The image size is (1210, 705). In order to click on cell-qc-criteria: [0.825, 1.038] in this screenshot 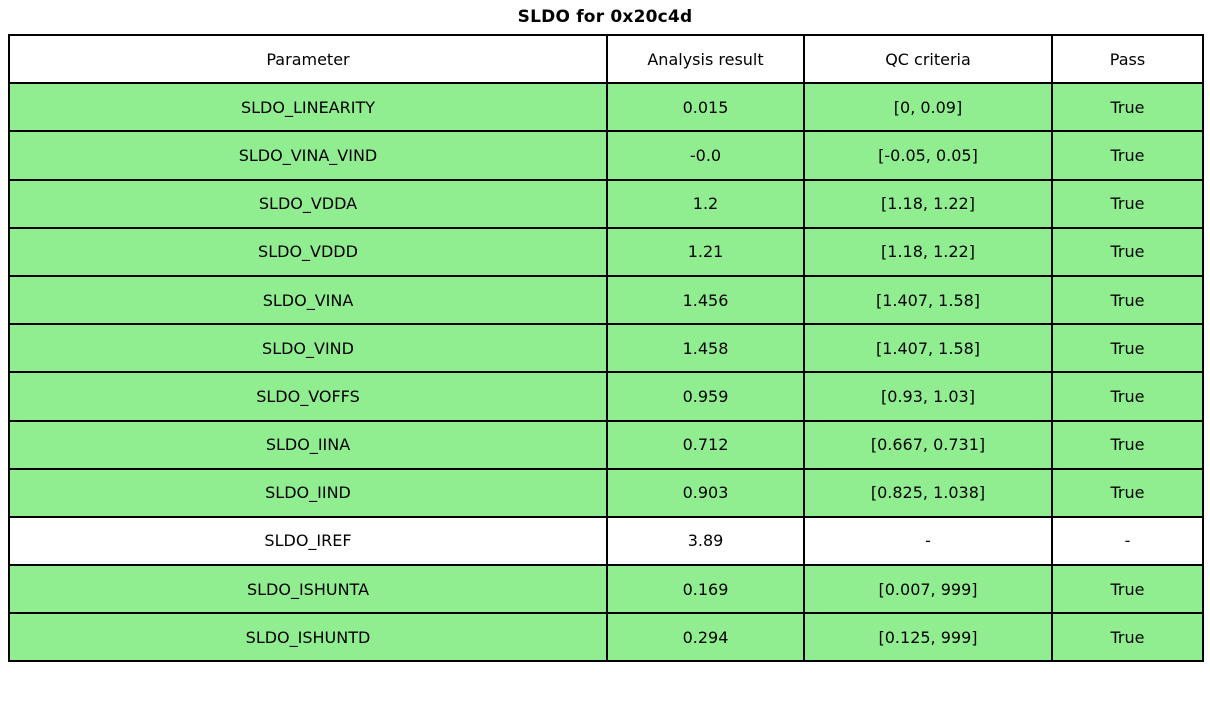, I will do `click(928, 492)`.